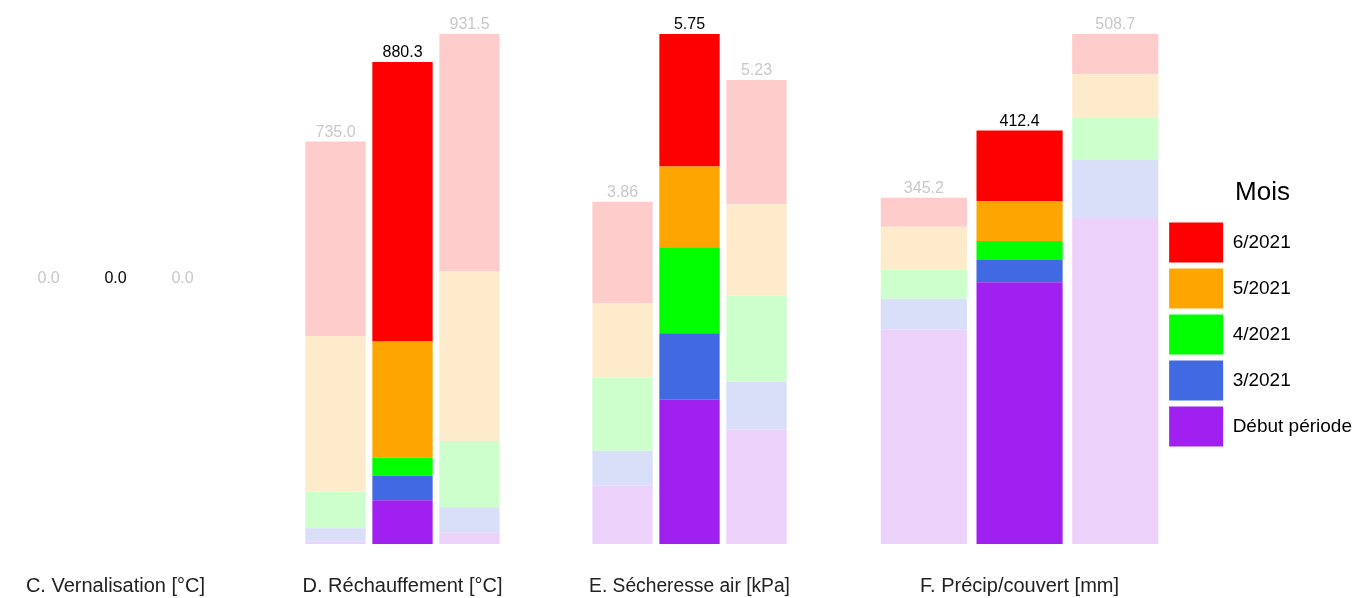 The image size is (1370, 598). Describe the element at coordinates (1261, 241) in the screenshot. I see `legend-label: 6/2021` at that location.